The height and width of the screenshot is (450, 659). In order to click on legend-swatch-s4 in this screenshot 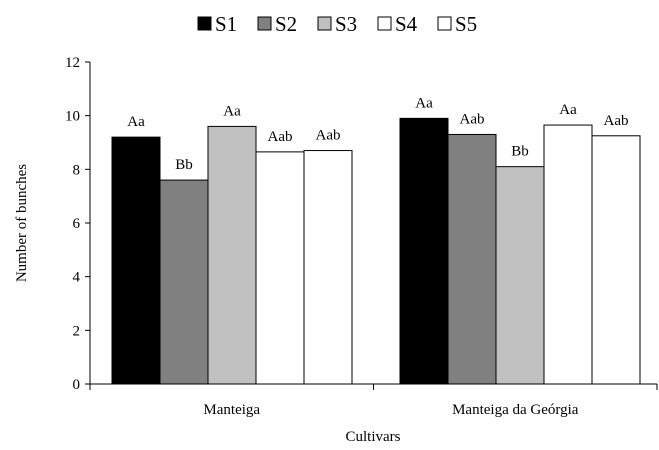, I will do `click(384, 23)`.